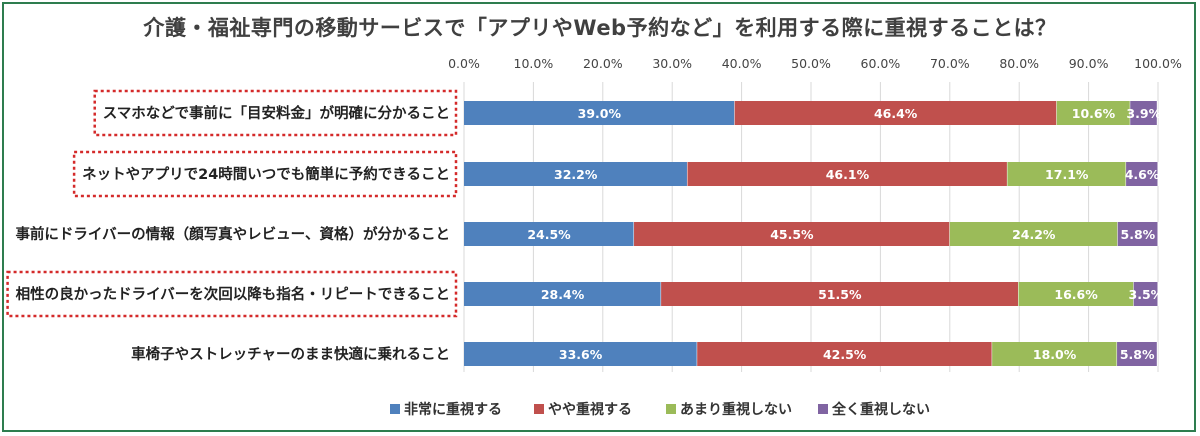  I want to click on data-label: 4.6%, so click(1142, 174).